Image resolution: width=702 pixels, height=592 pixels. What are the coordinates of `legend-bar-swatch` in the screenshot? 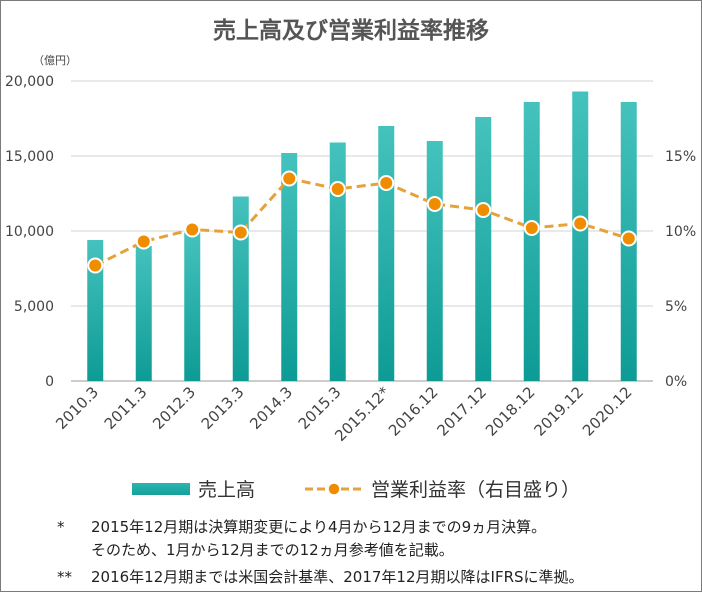 It's located at (161, 488).